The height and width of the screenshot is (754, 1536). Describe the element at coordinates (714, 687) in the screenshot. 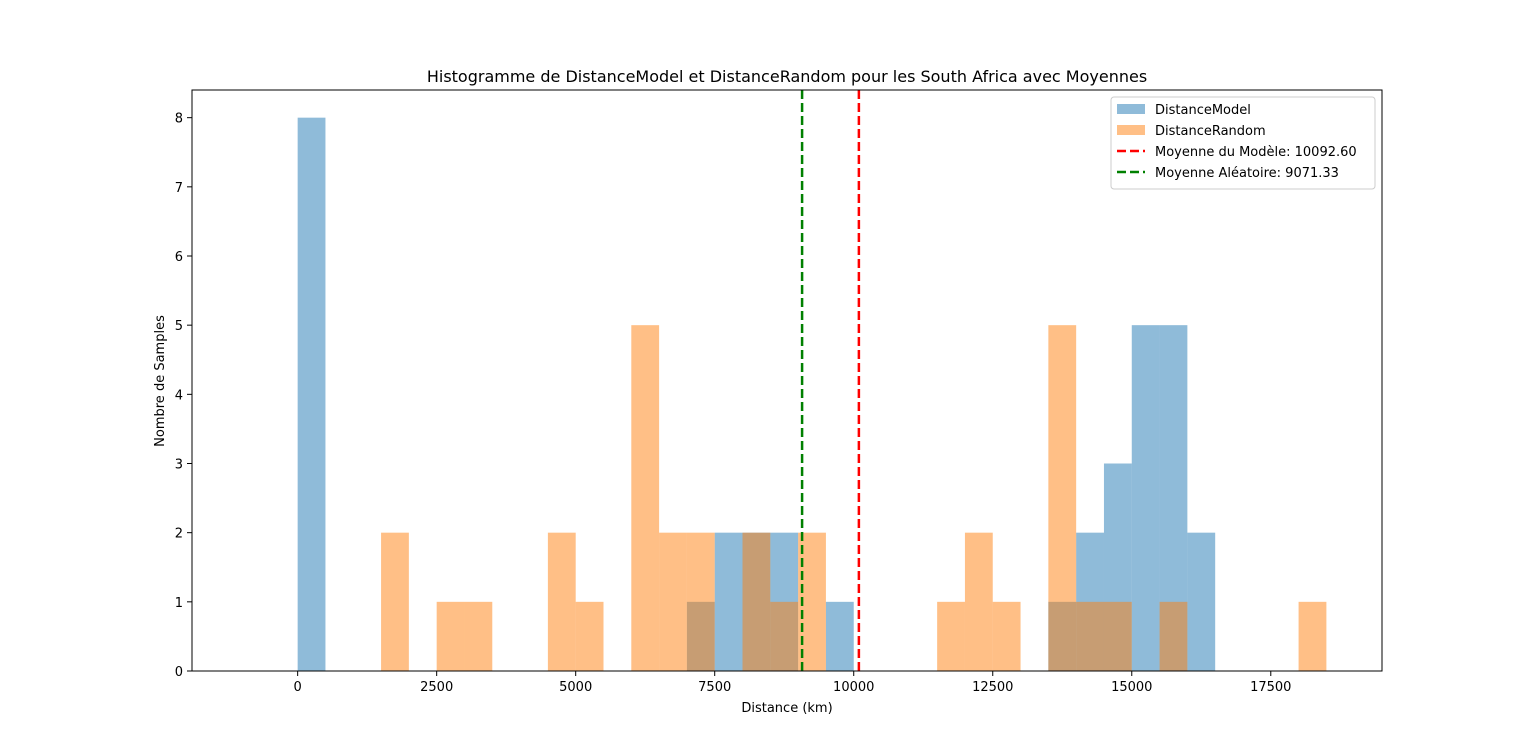

I see `x-tick-label: 7500` at that location.